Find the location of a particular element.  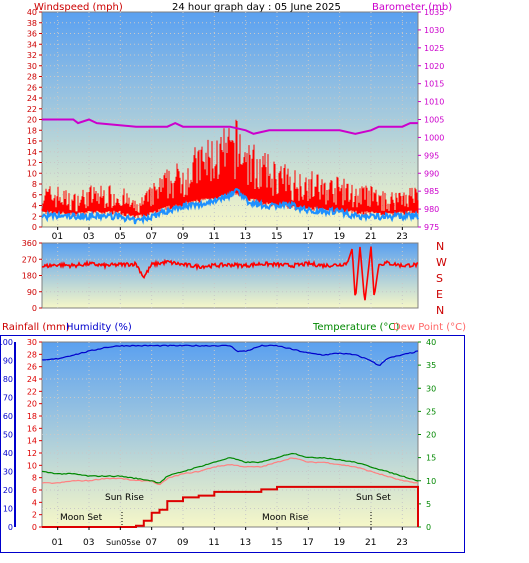

wind-tick-label-26: 26 is located at coordinates (32, 87).